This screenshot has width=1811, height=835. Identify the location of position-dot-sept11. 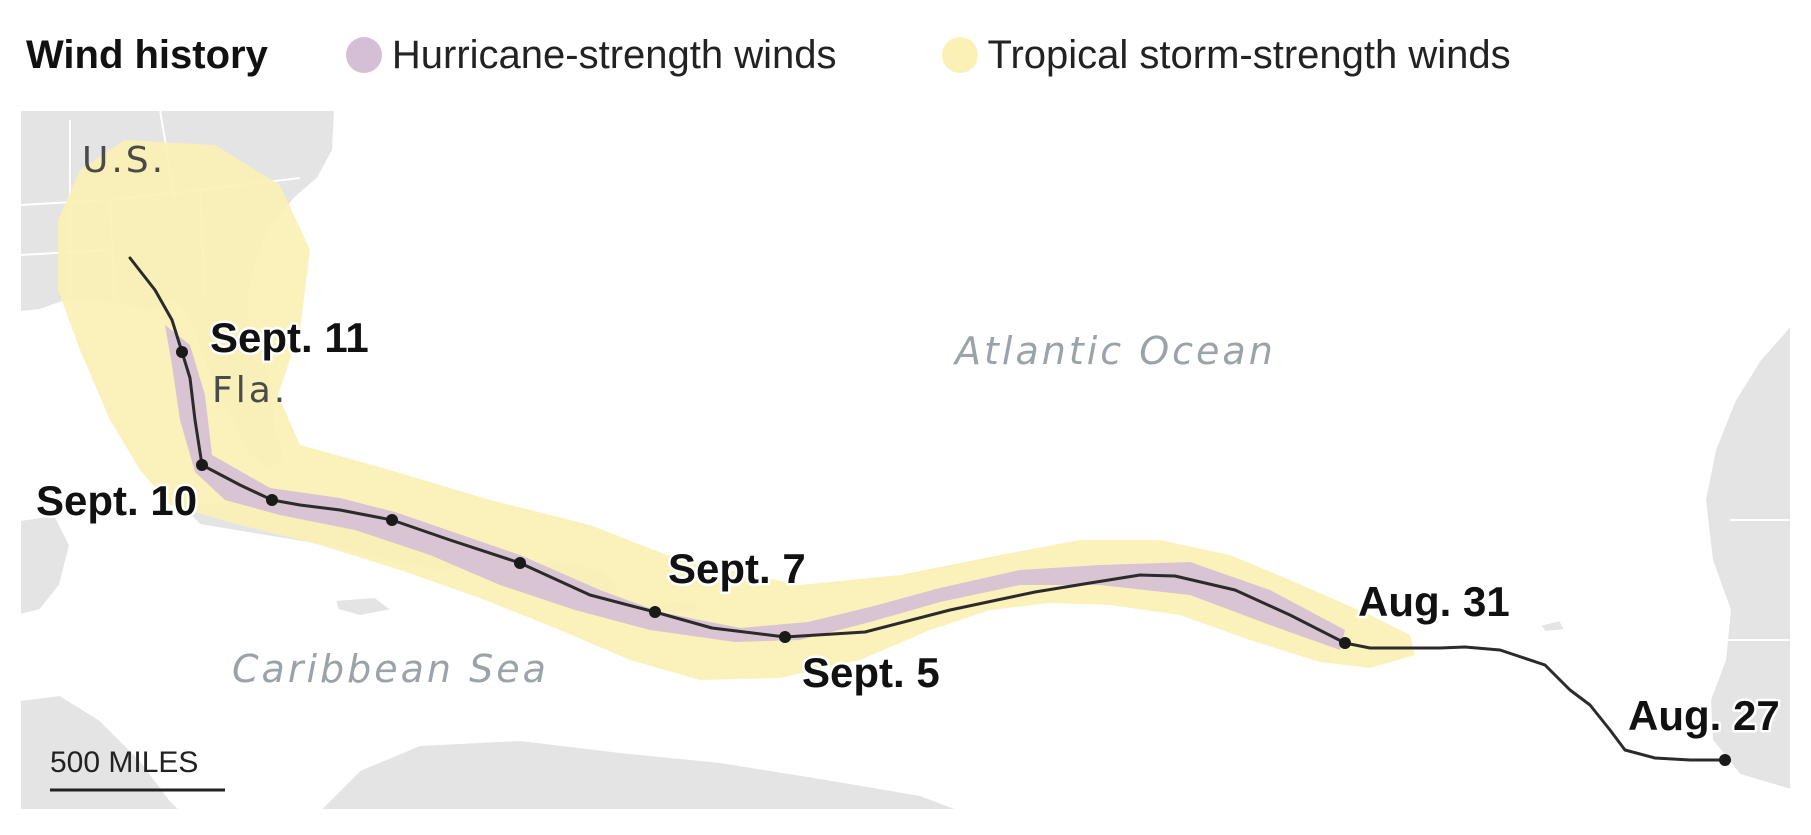
(182, 352).